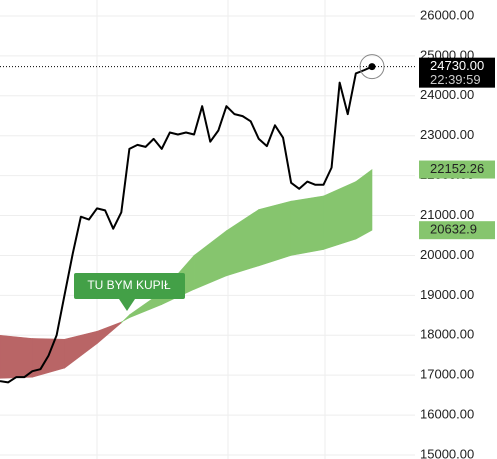 Image resolution: width=497 pixels, height=459 pixels. I want to click on y-tick-label: 17000.00, so click(447, 374).